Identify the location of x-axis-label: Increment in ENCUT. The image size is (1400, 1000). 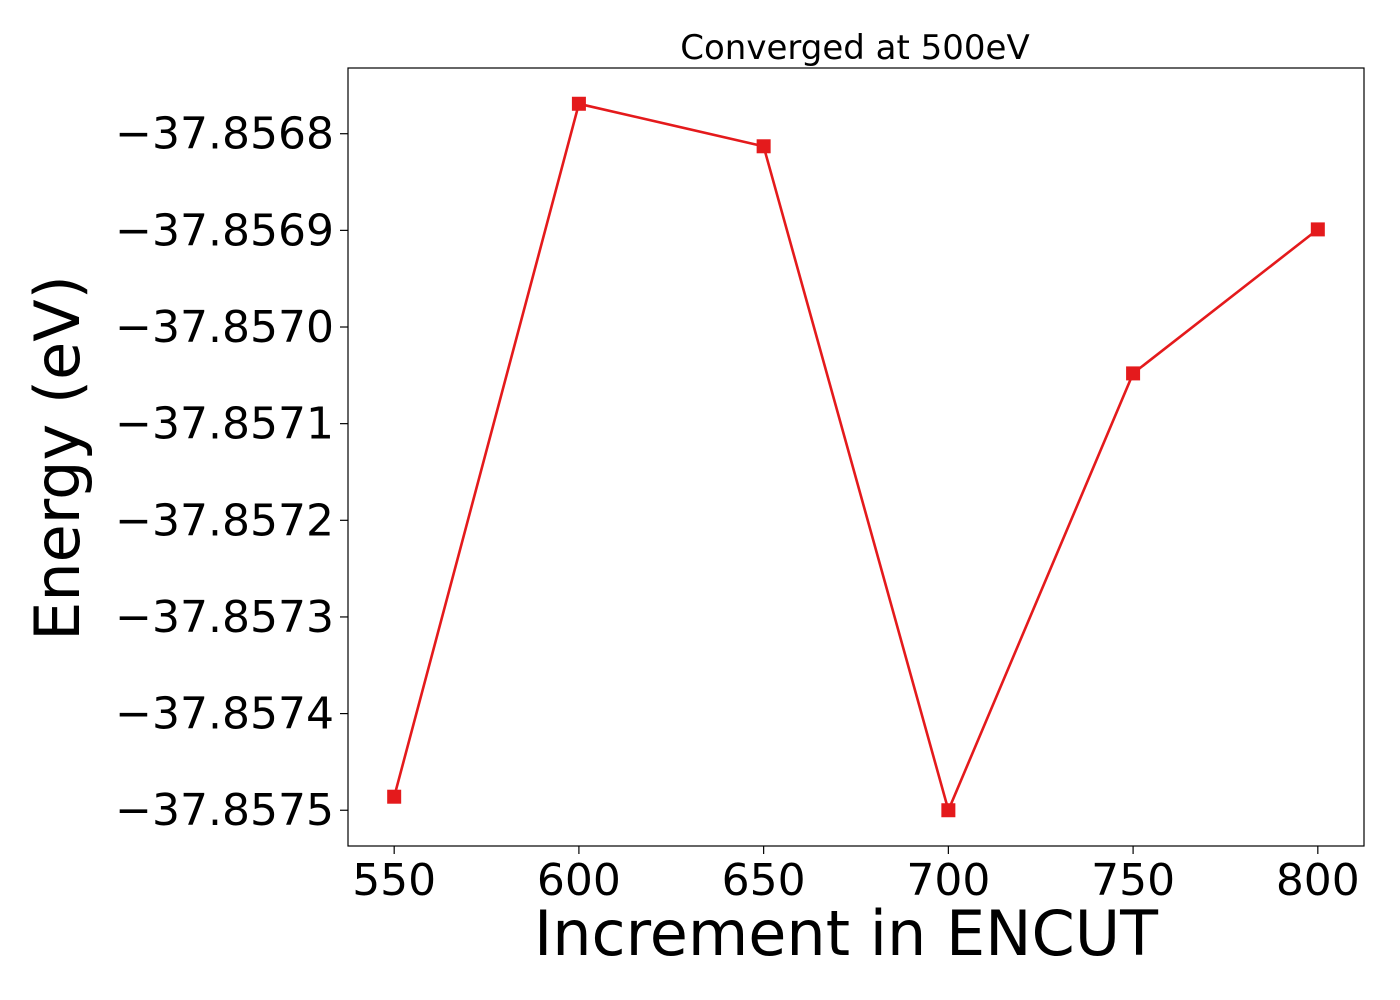
(846, 933).